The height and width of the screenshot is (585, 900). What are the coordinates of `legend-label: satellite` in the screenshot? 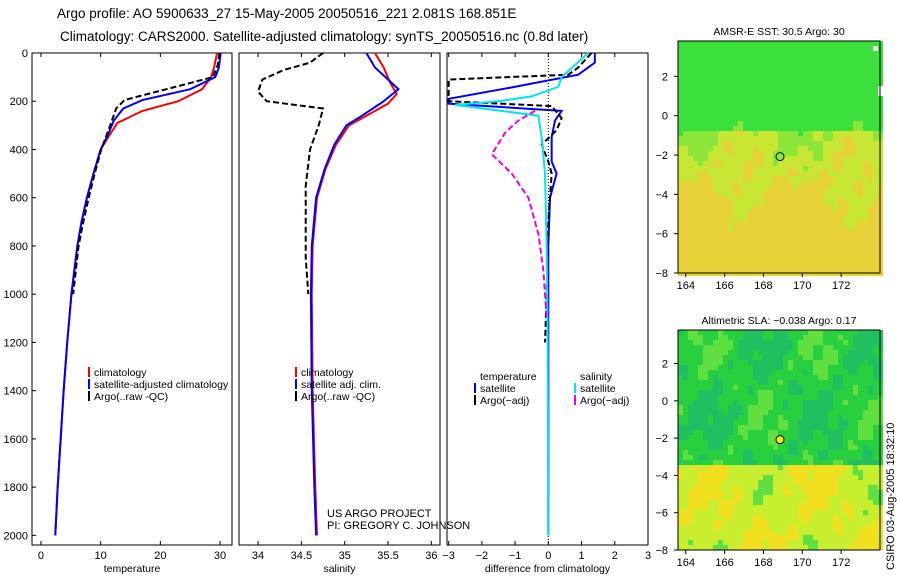 It's located at (598, 389).